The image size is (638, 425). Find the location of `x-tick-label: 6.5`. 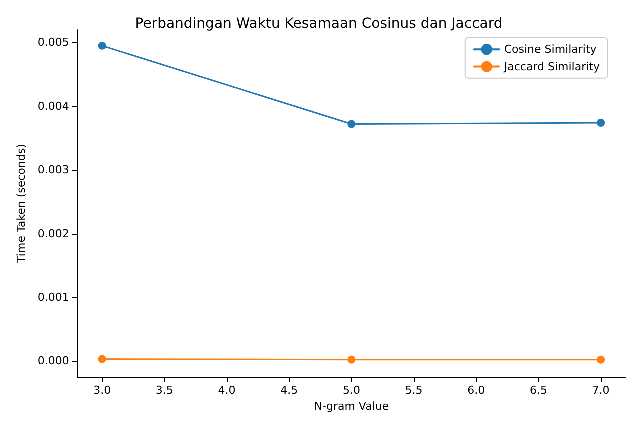

x-tick-label: 6.5 is located at coordinates (539, 391).